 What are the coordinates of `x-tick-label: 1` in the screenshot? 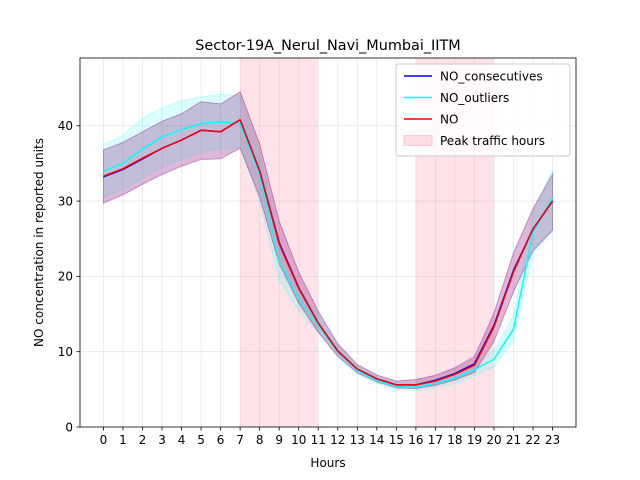 It's located at (123, 440).